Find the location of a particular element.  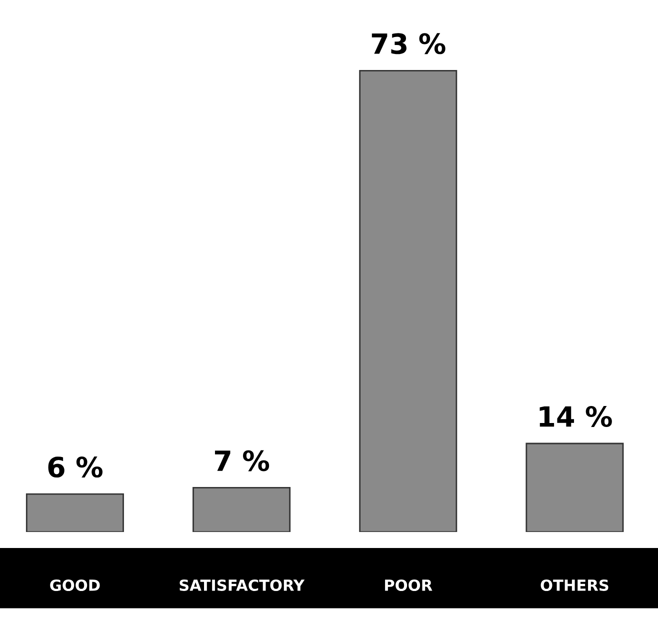

x-tick-label: GOOD is located at coordinates (75, 585).